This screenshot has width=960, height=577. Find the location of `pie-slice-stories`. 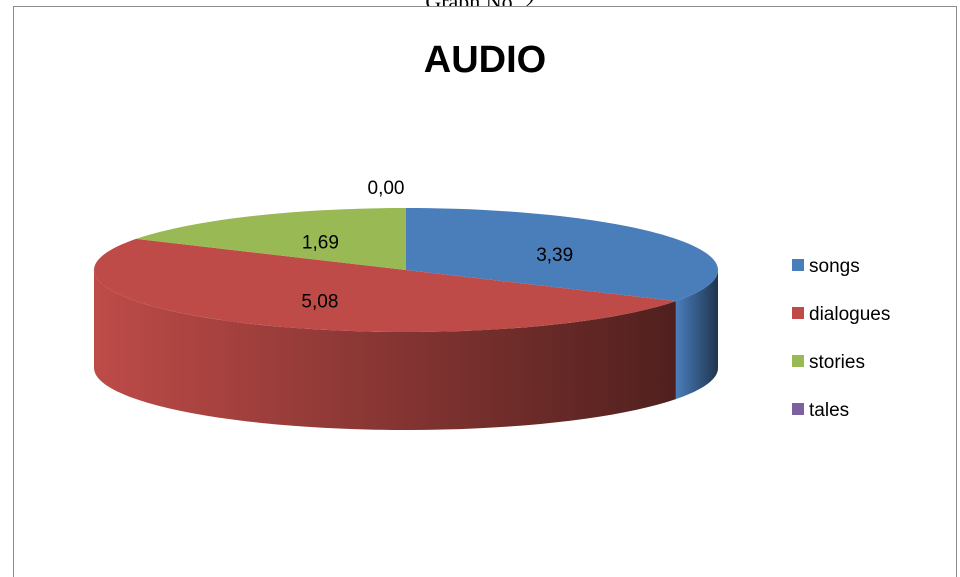

pie-slice-stories is located at coordinates (271, 239).